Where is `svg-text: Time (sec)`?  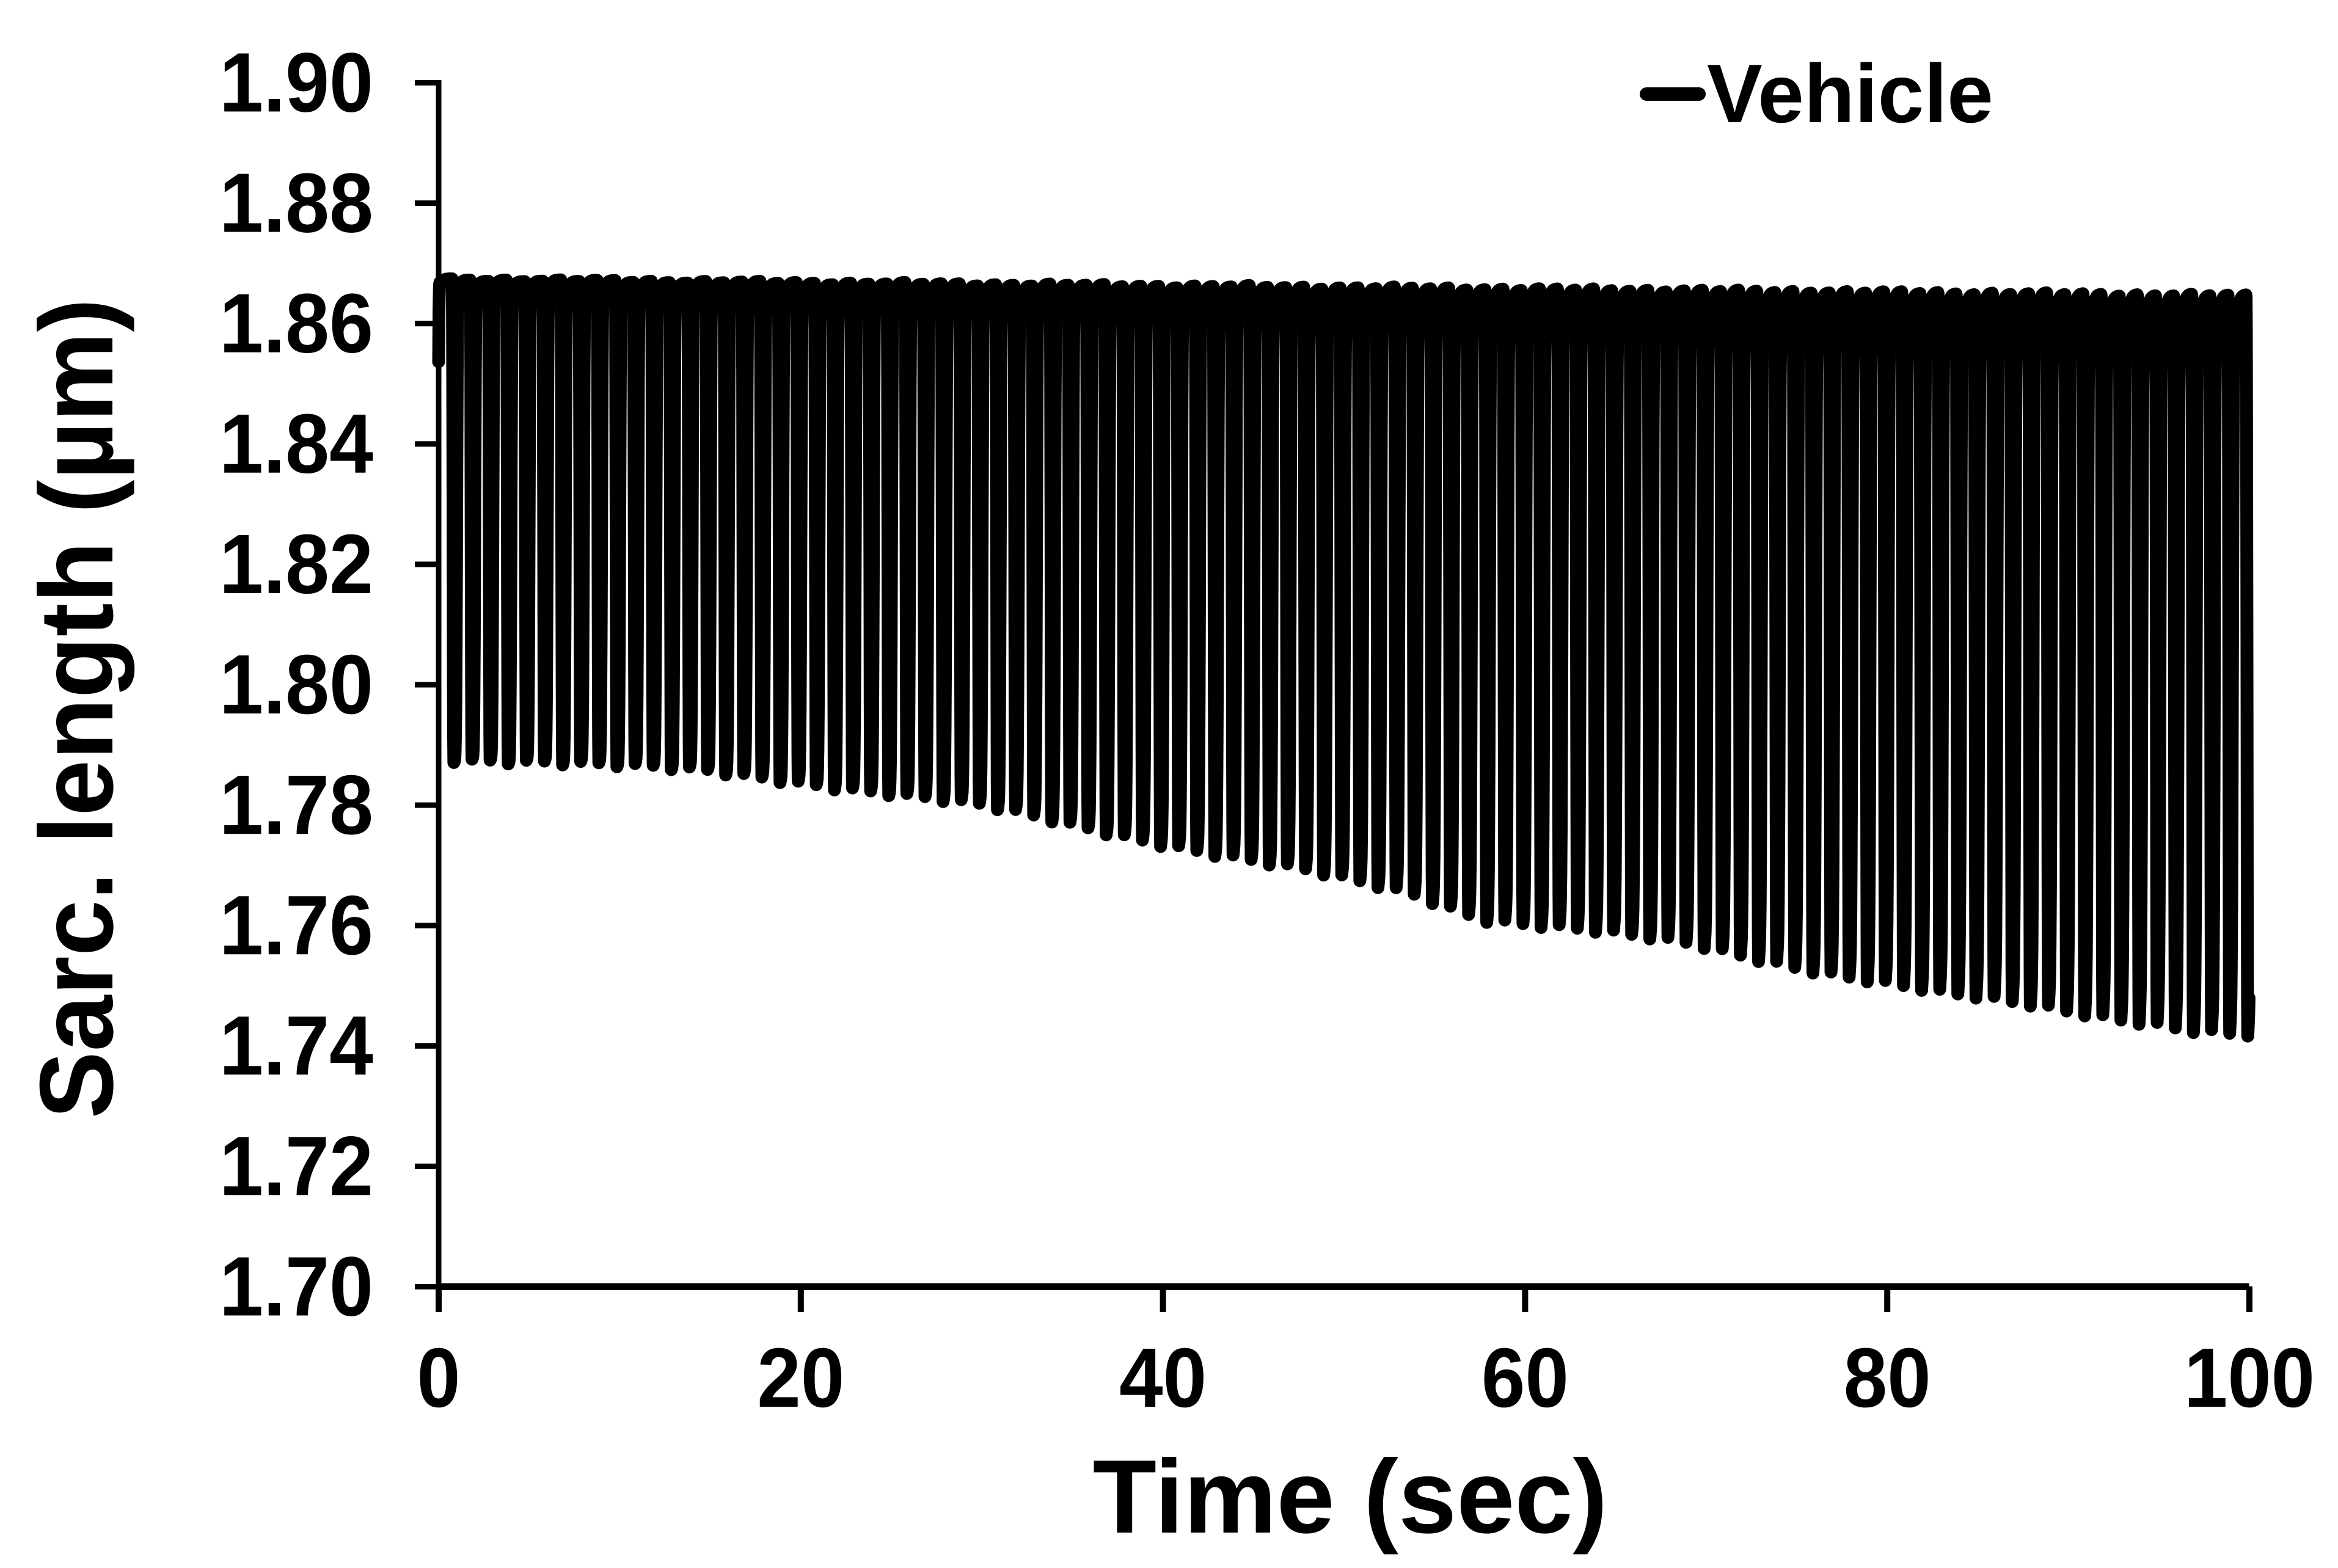
svg-text: Time (sec) is located at coordinates (1350, 1497).